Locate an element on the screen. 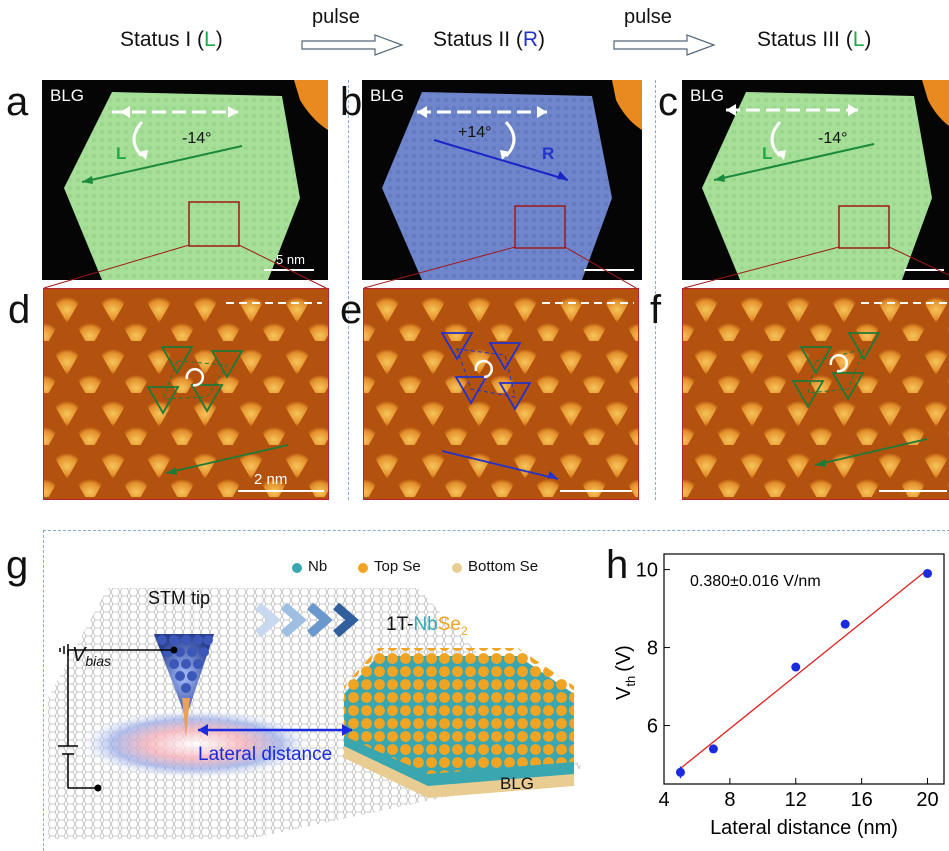 Image resolution: width=949 pixels, height=851 pixels. fit-line is located at coordinates (804, 669).